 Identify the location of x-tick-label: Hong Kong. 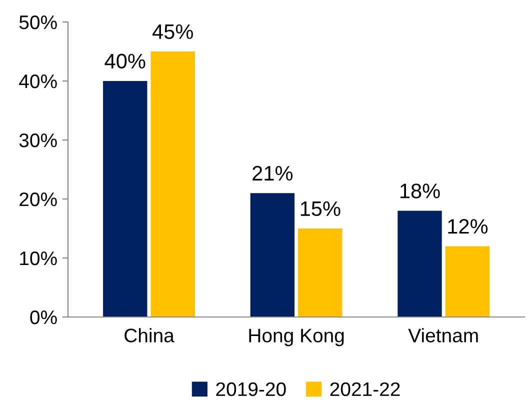
(296, 337).